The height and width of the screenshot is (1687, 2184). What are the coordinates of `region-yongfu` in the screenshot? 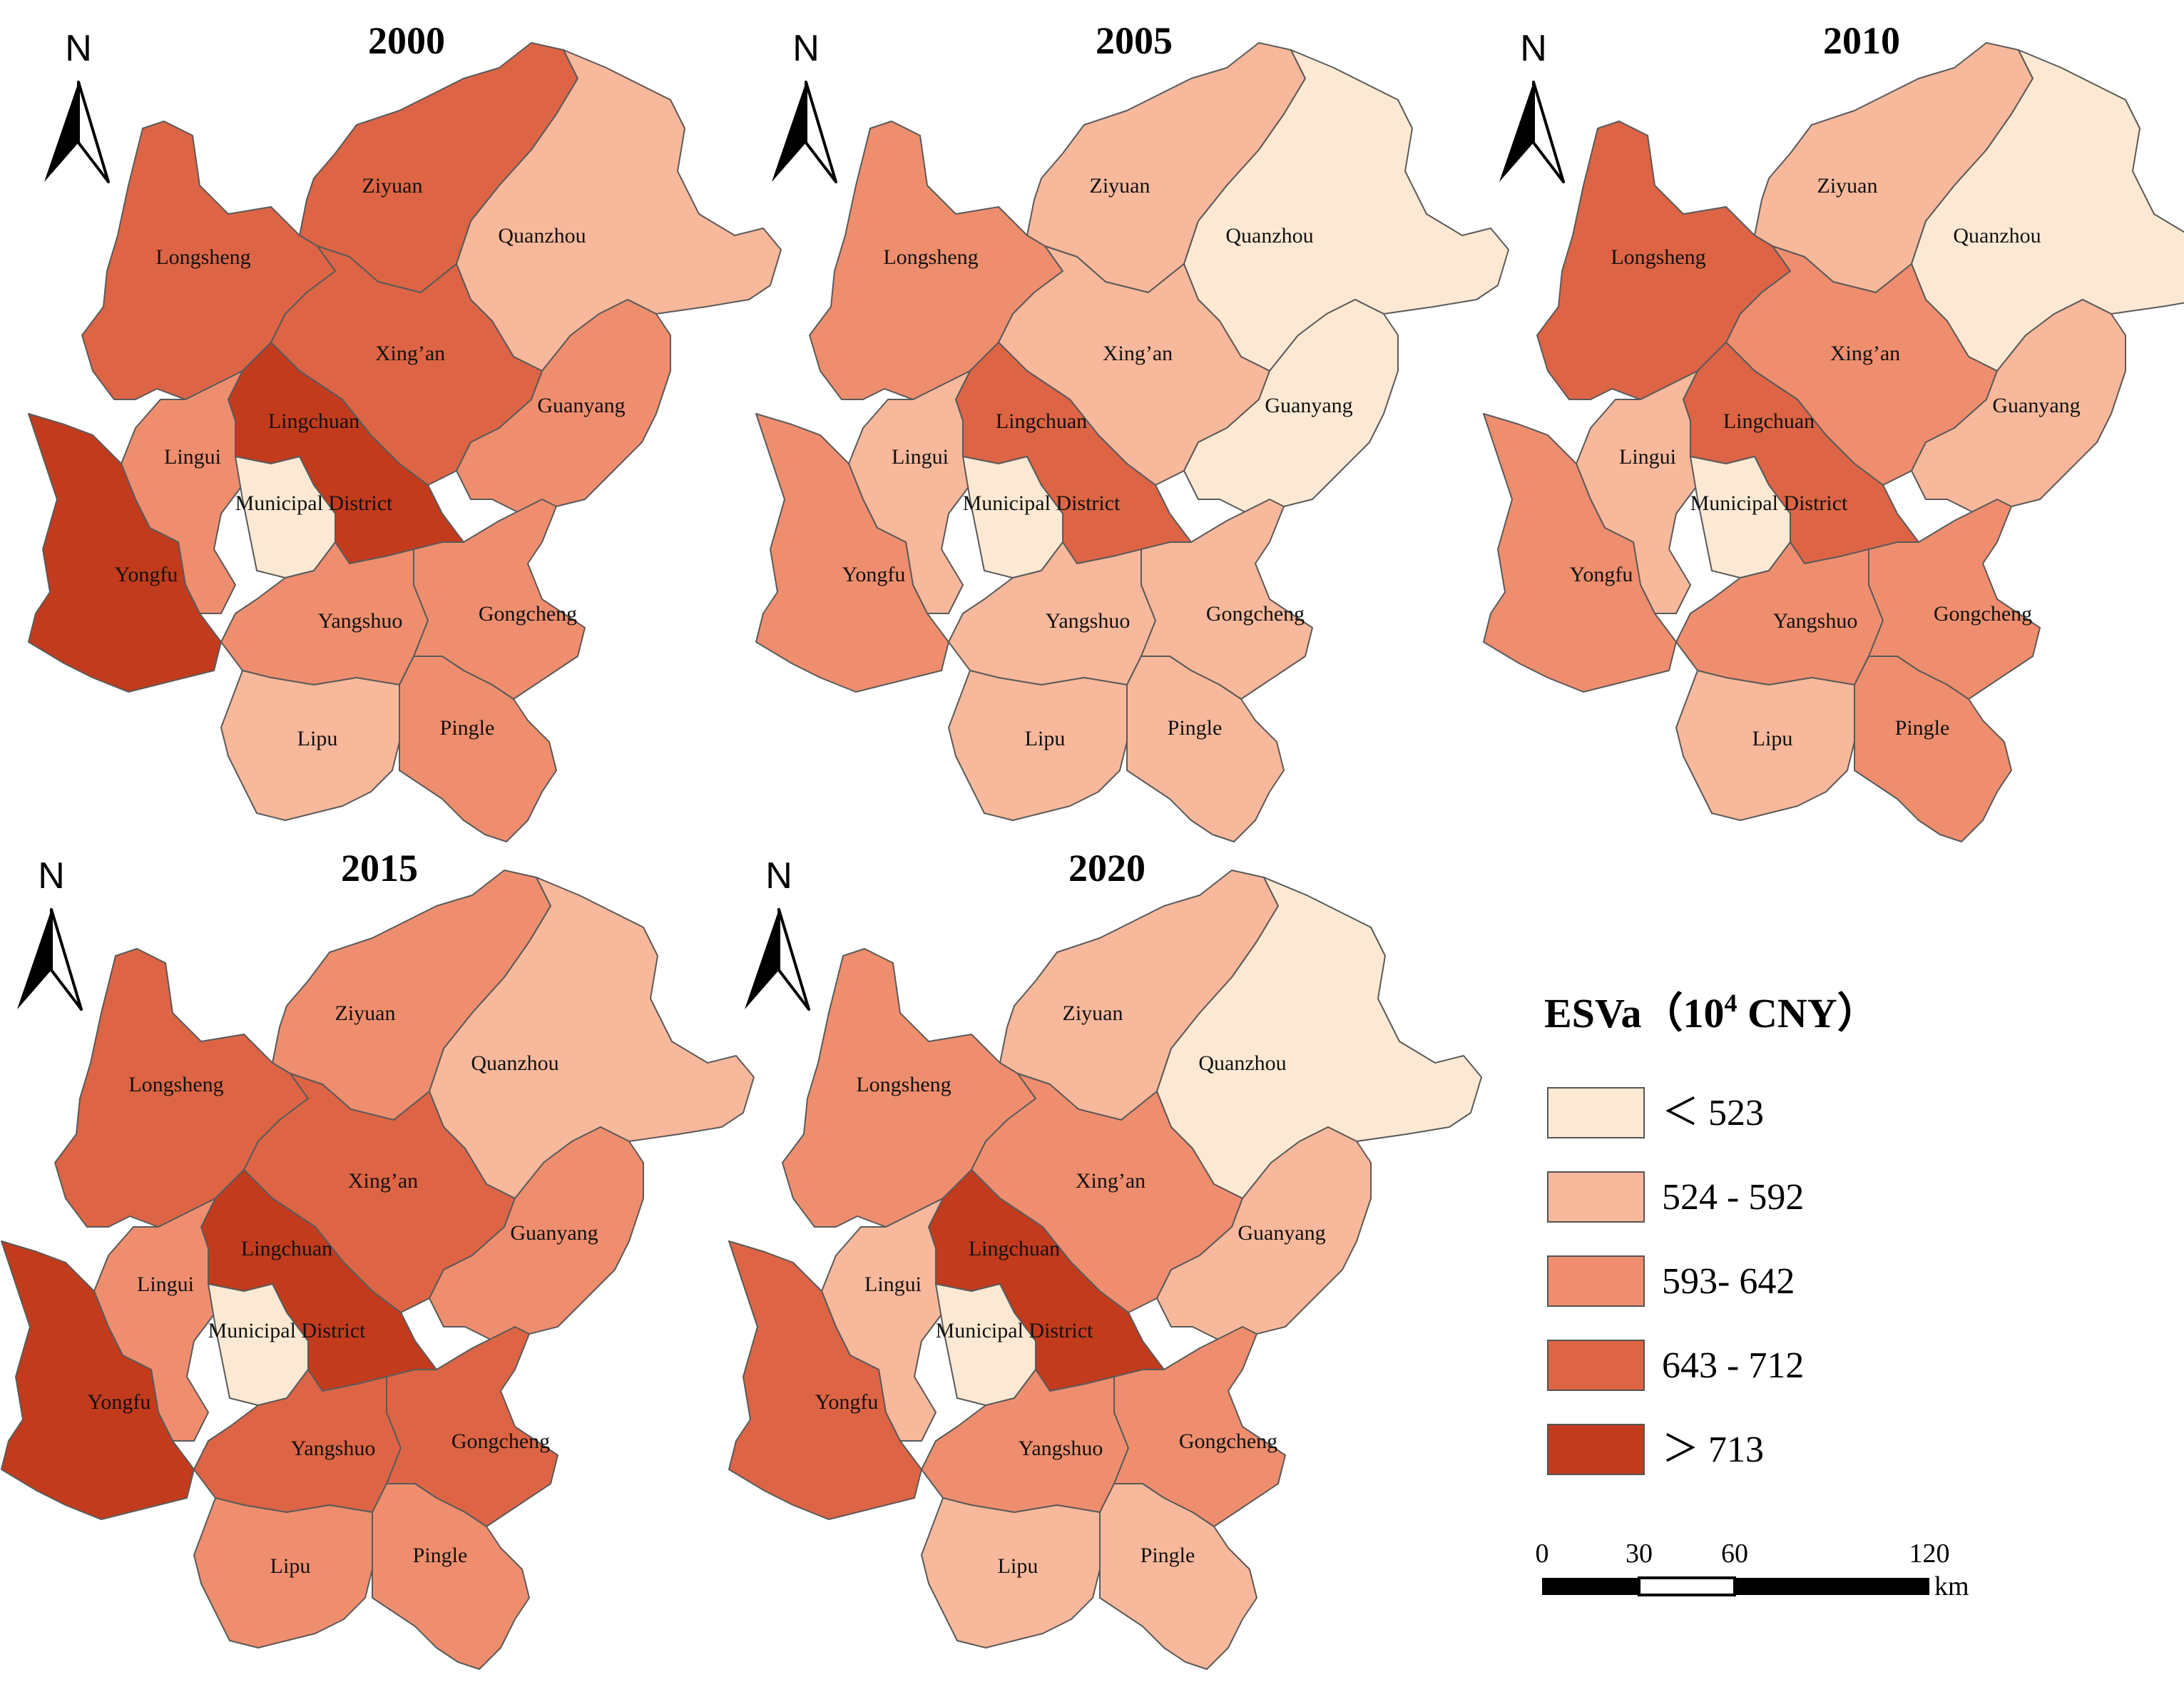 It's located at (825, 1380).